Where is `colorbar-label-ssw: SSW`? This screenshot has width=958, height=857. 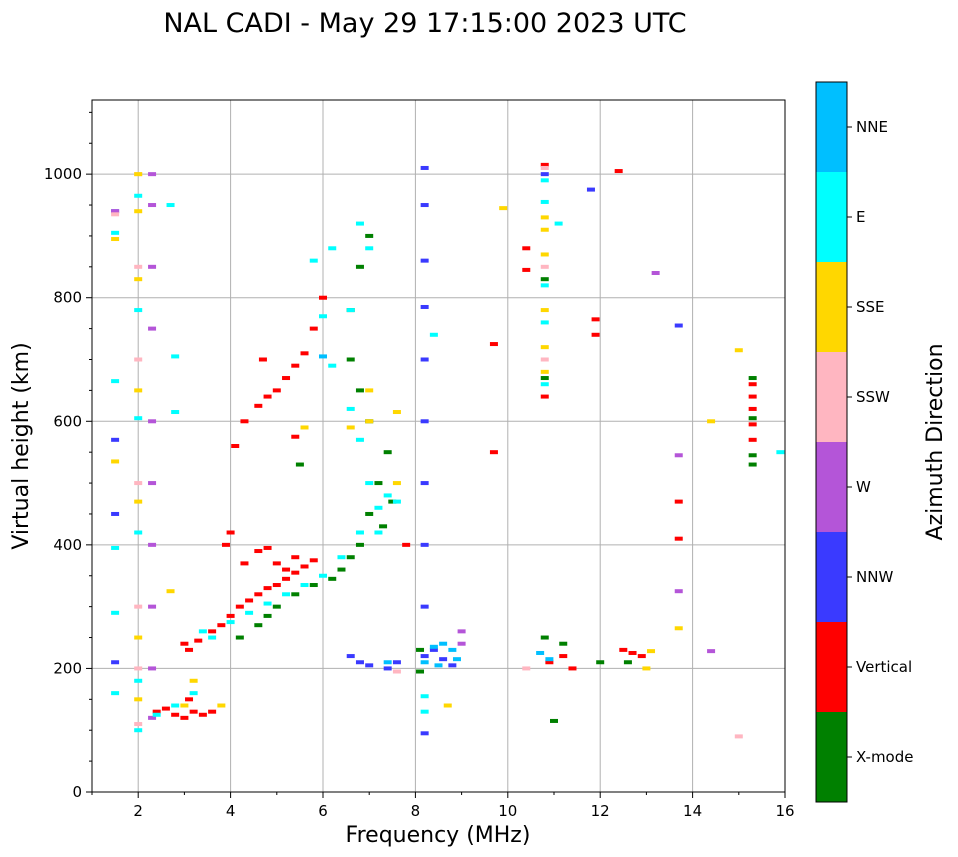
colorbar-label-ssw: SSW is located at coordinates (873, 397).